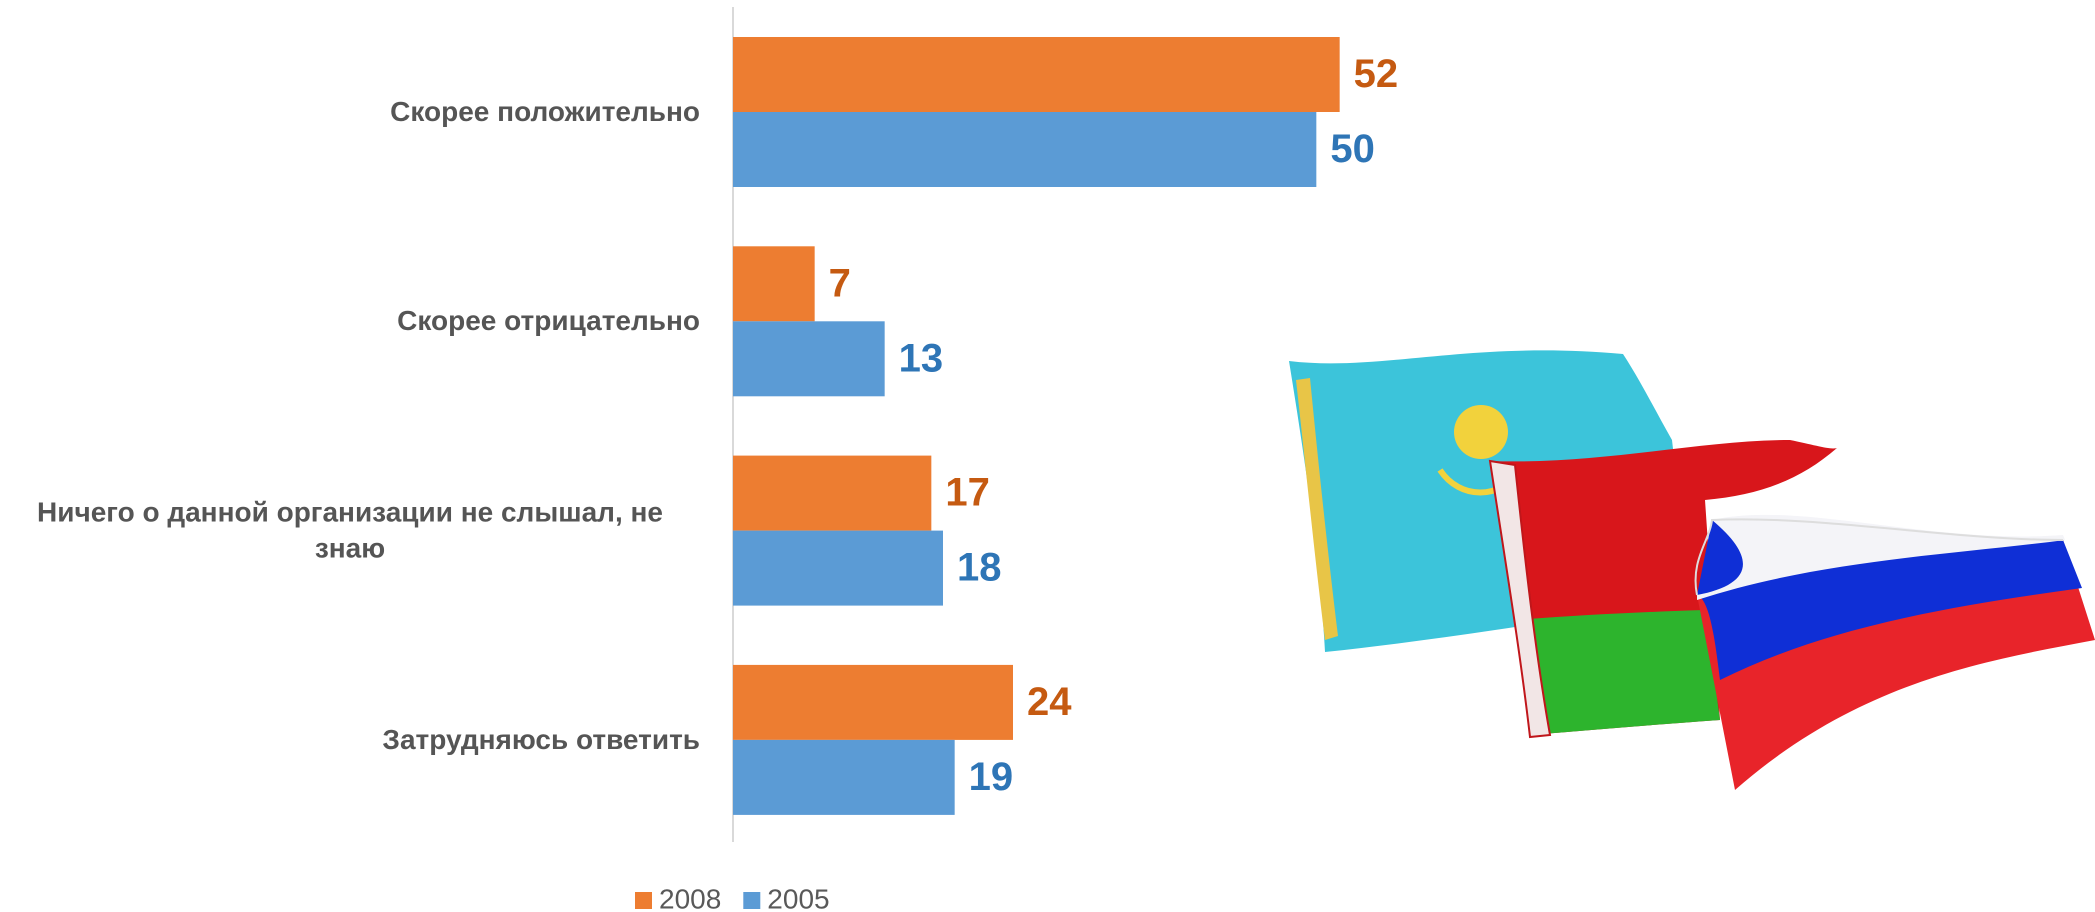 This screenshot has width=2095, height=912. Describe the element at coordinates (350, 321) in the screenshot. I see `category-label-box: Скорее отрицательно` at that location.